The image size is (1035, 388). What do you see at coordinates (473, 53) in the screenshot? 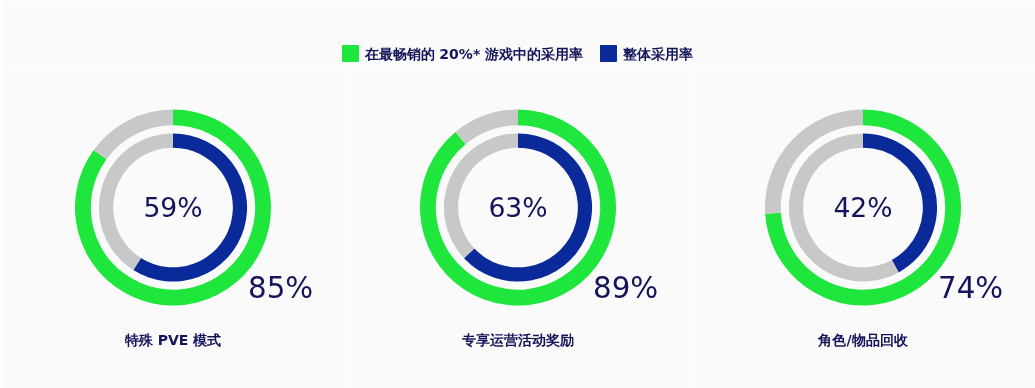
I see `legend-label: 在最畅销的 20%* 游戏中的采用率` at bounding box center [473, 53].